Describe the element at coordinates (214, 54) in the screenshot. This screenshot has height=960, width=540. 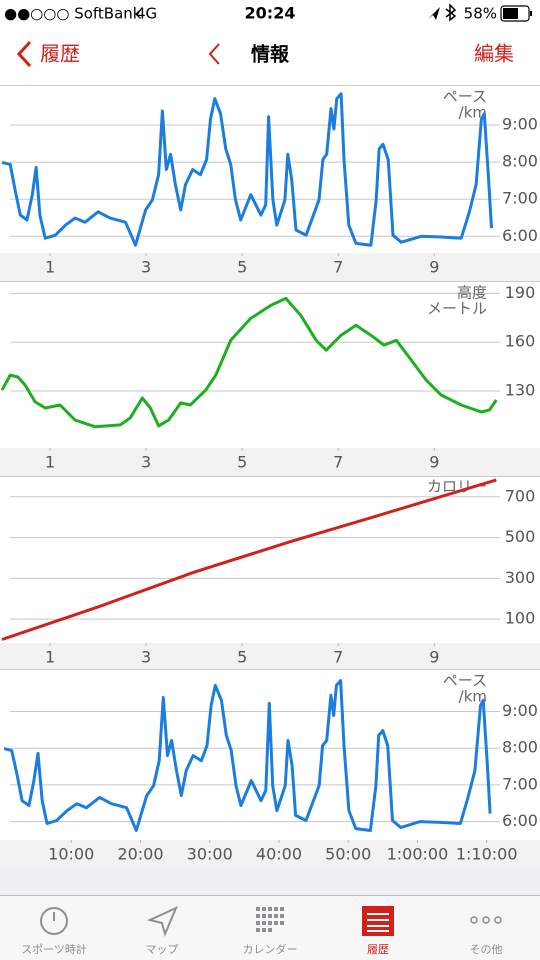
I see `prev-chevron` at that location.